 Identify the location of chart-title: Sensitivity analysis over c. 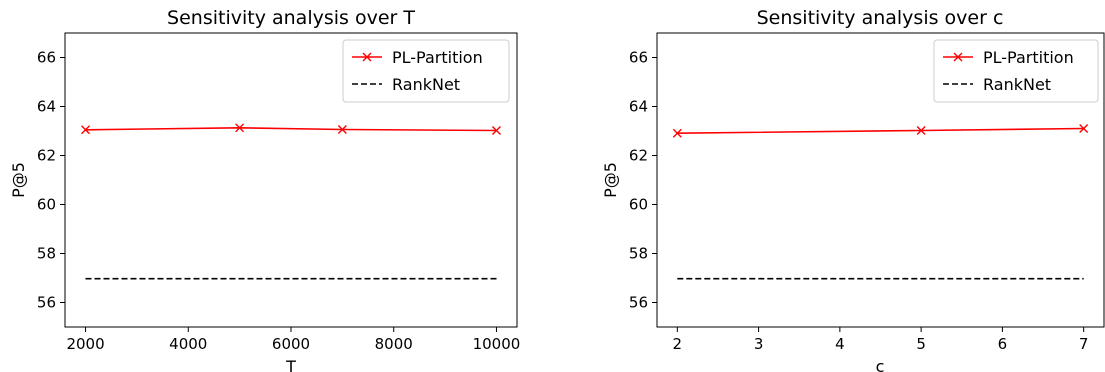
(880, 18).